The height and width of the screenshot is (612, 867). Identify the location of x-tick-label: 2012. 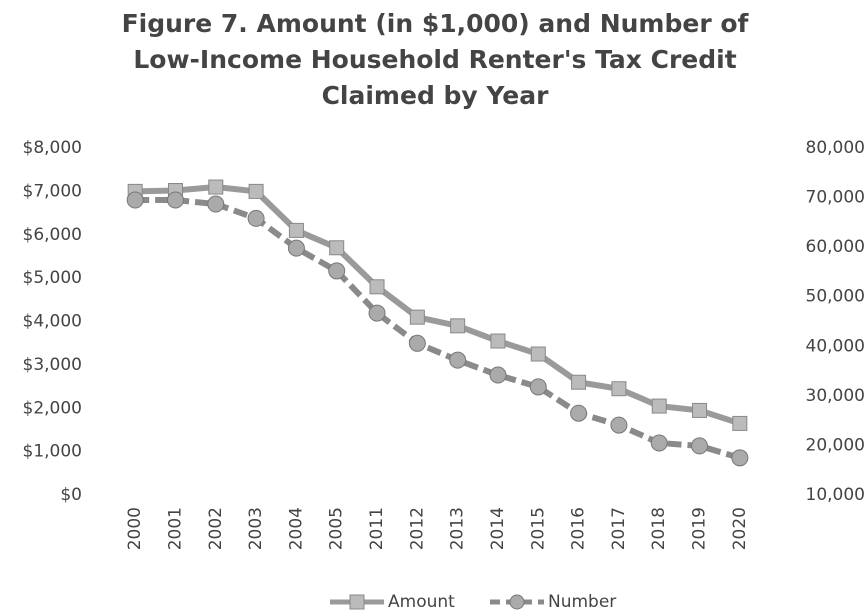
(417, 528).